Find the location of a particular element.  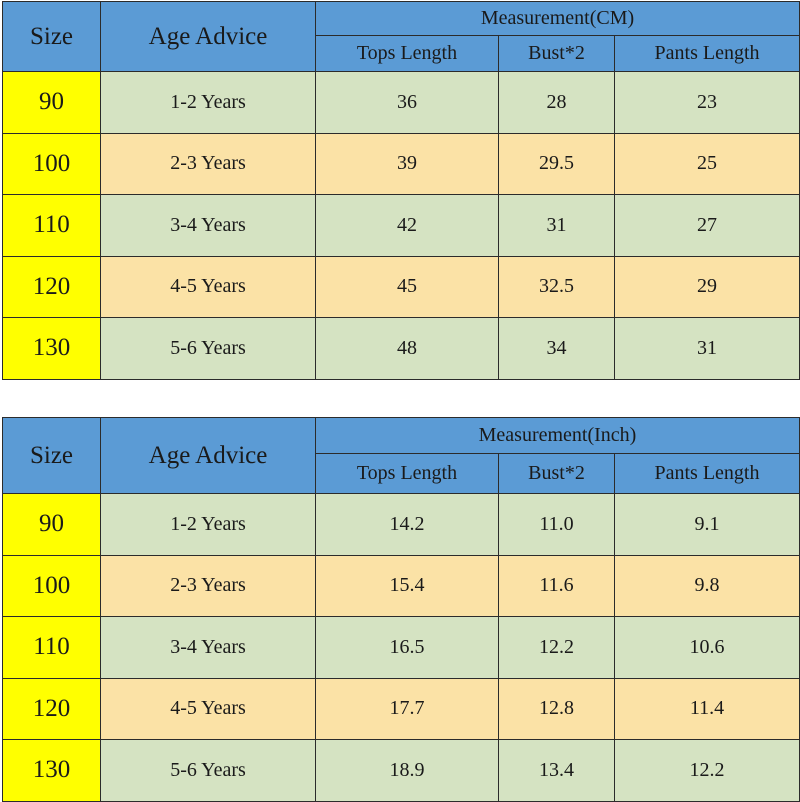

pants-length-cell: 11.4 is located at coordinates (707, 708).